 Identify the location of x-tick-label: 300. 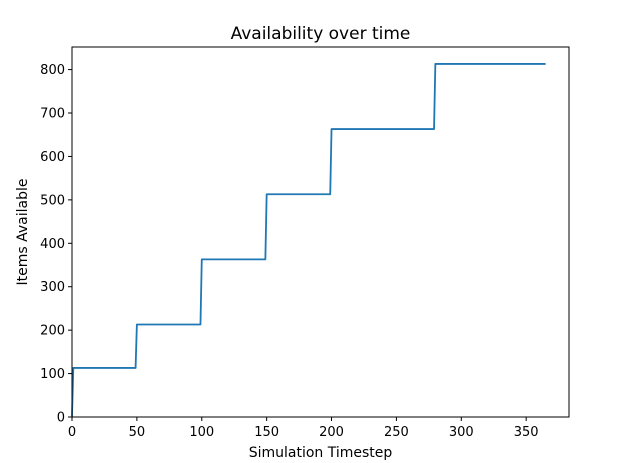
(461, 432).